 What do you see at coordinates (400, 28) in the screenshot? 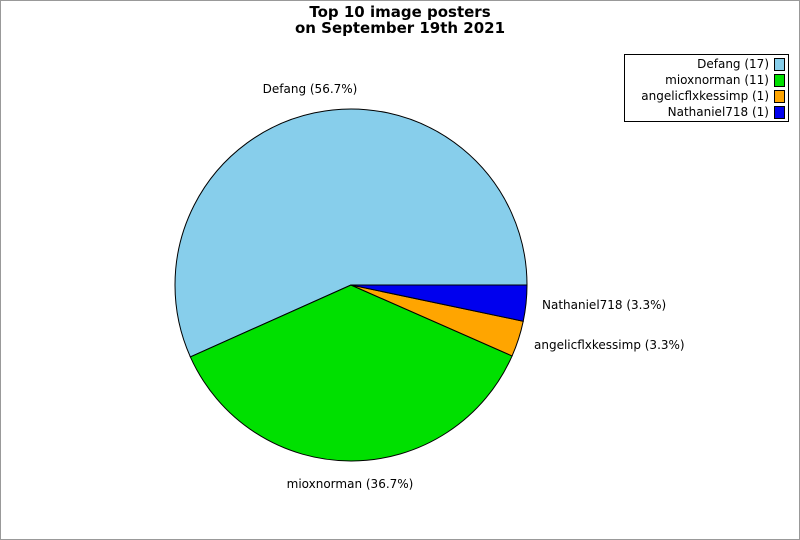
I see `chart-title-line2: on September 19th 2021` at bounding box center [400, 28].